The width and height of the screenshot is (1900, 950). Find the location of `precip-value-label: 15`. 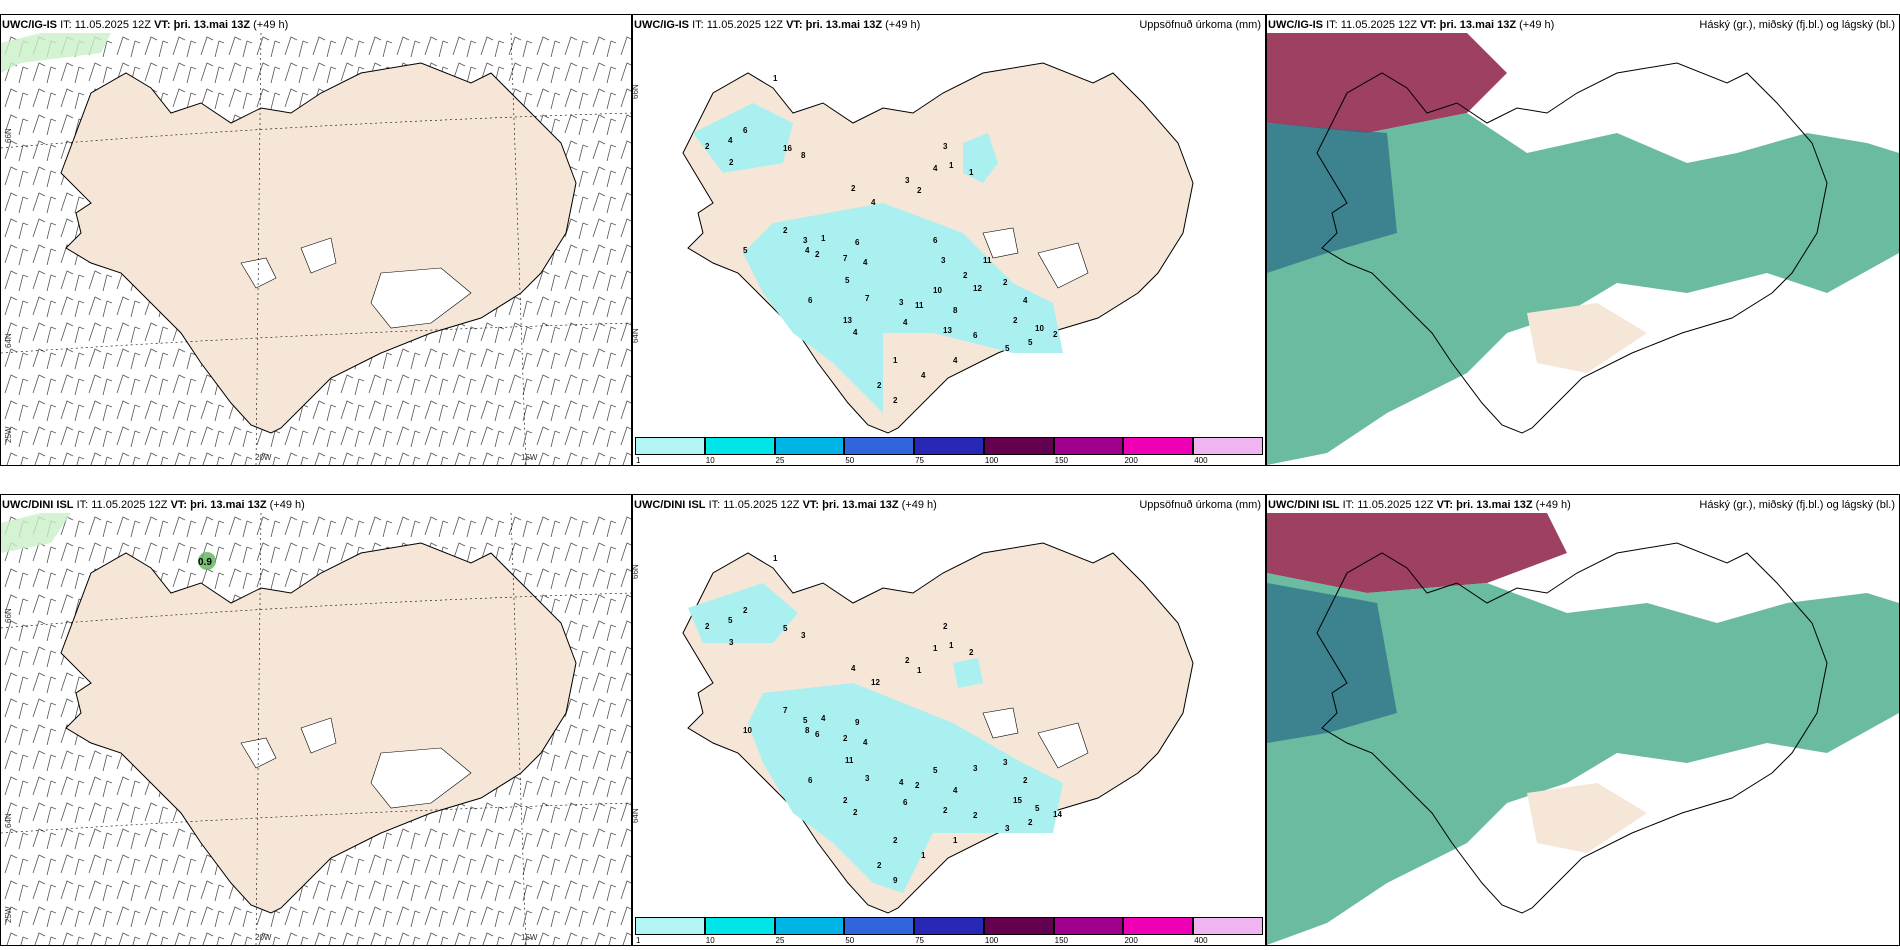

precip-value-label: 15 is located at coordinates (1017, 800).